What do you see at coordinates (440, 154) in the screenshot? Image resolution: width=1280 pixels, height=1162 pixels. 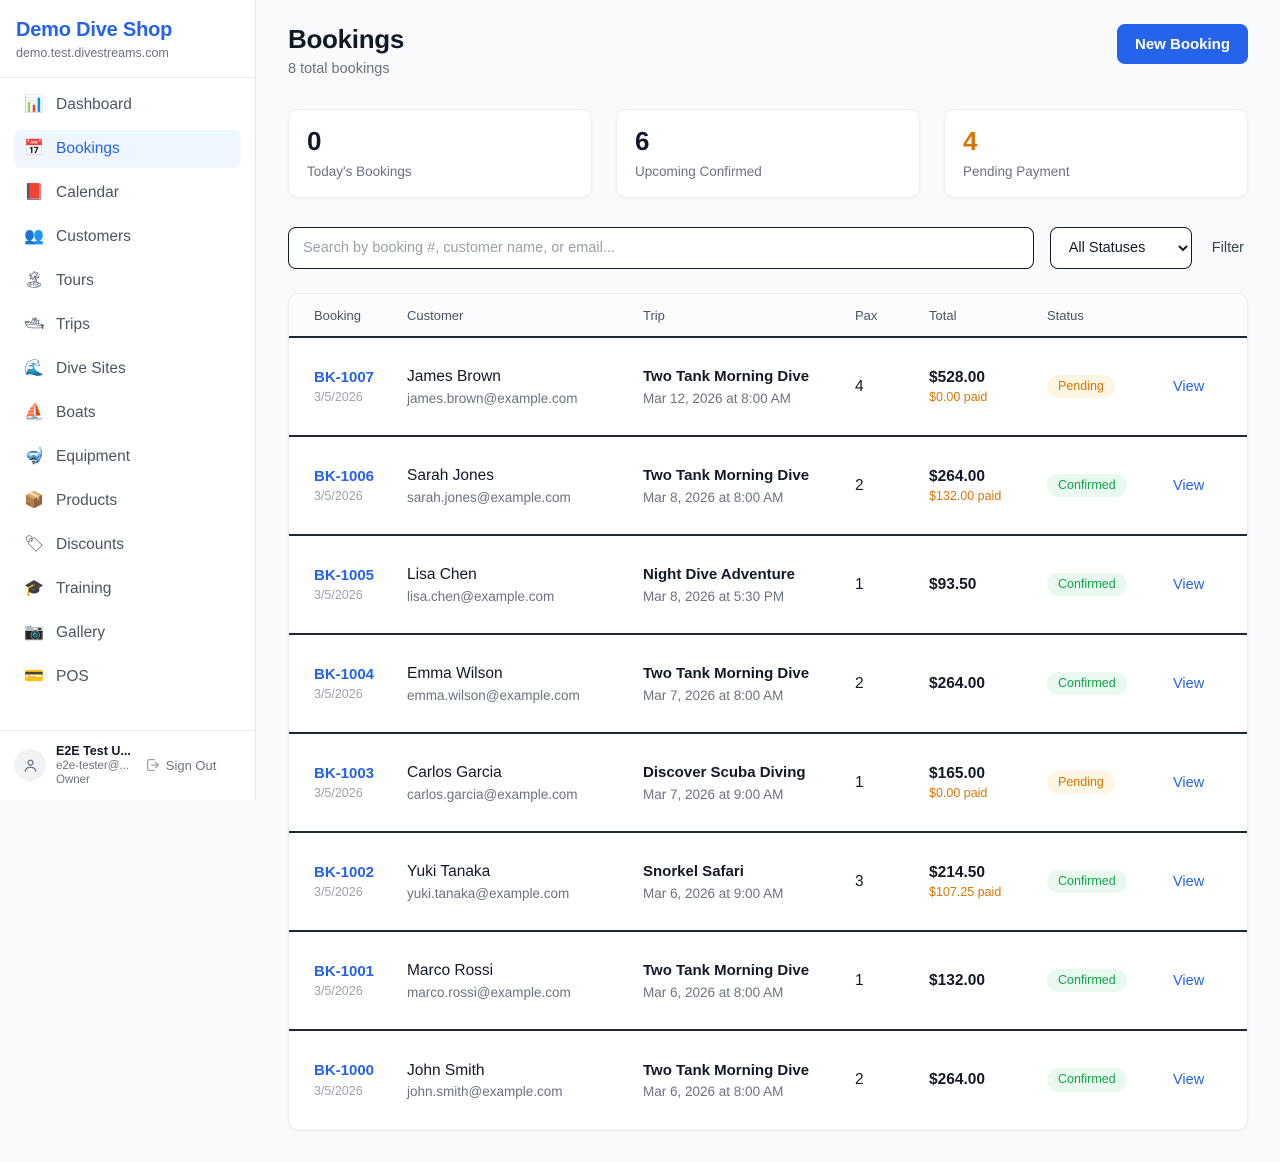 I see `stat-card-today-s-bookings: 0 Today's Bookings` at bounding box center [440, 154].